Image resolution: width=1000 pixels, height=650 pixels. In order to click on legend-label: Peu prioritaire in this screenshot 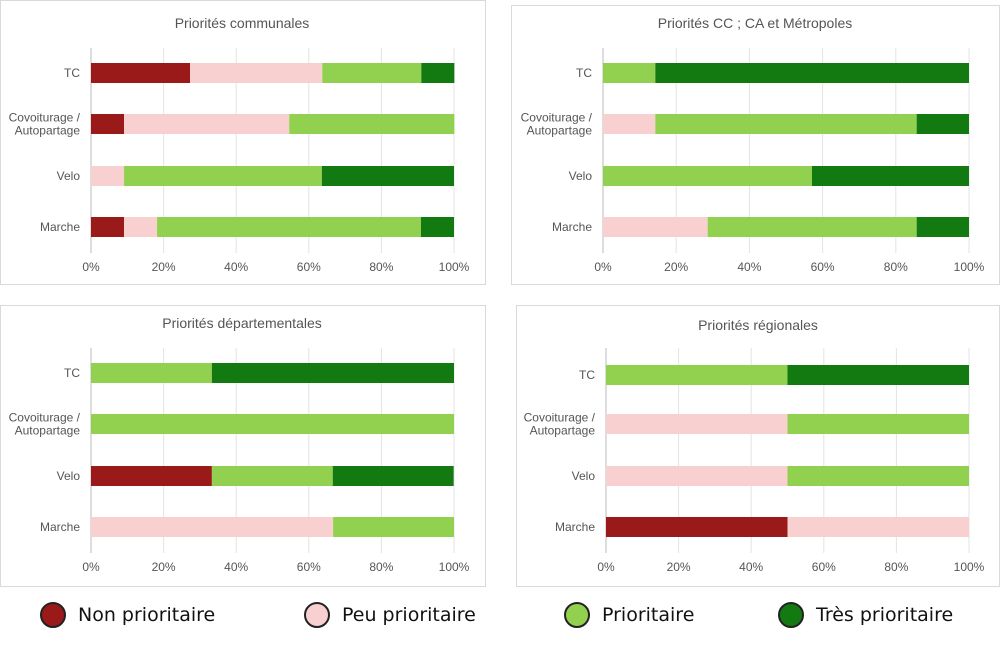, I will do `click(409, 615)`.